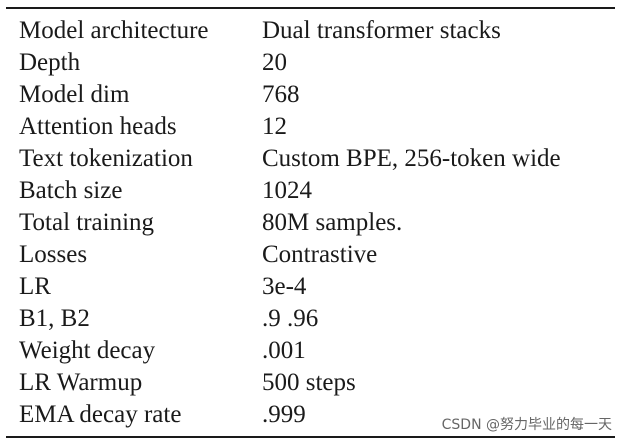  Describe the element at coordinates (284, 350) in the screenshot. I see `param-value: .001` at that location.